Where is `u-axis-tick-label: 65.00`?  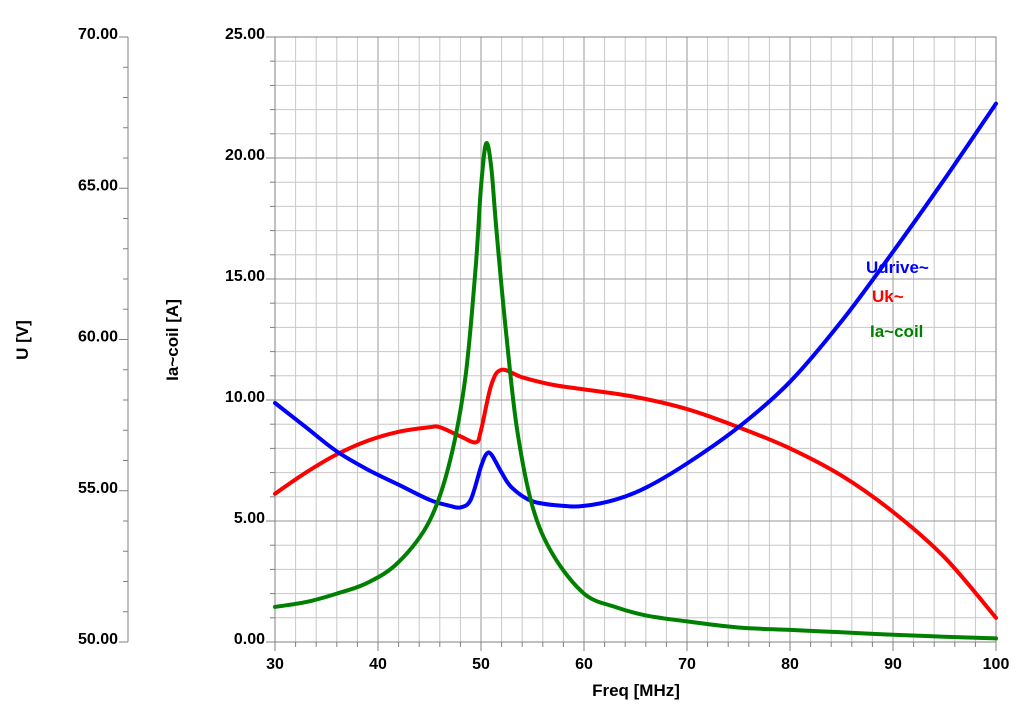 u-axis-tick-label: 65.00 is located at coordinates (98, 185).